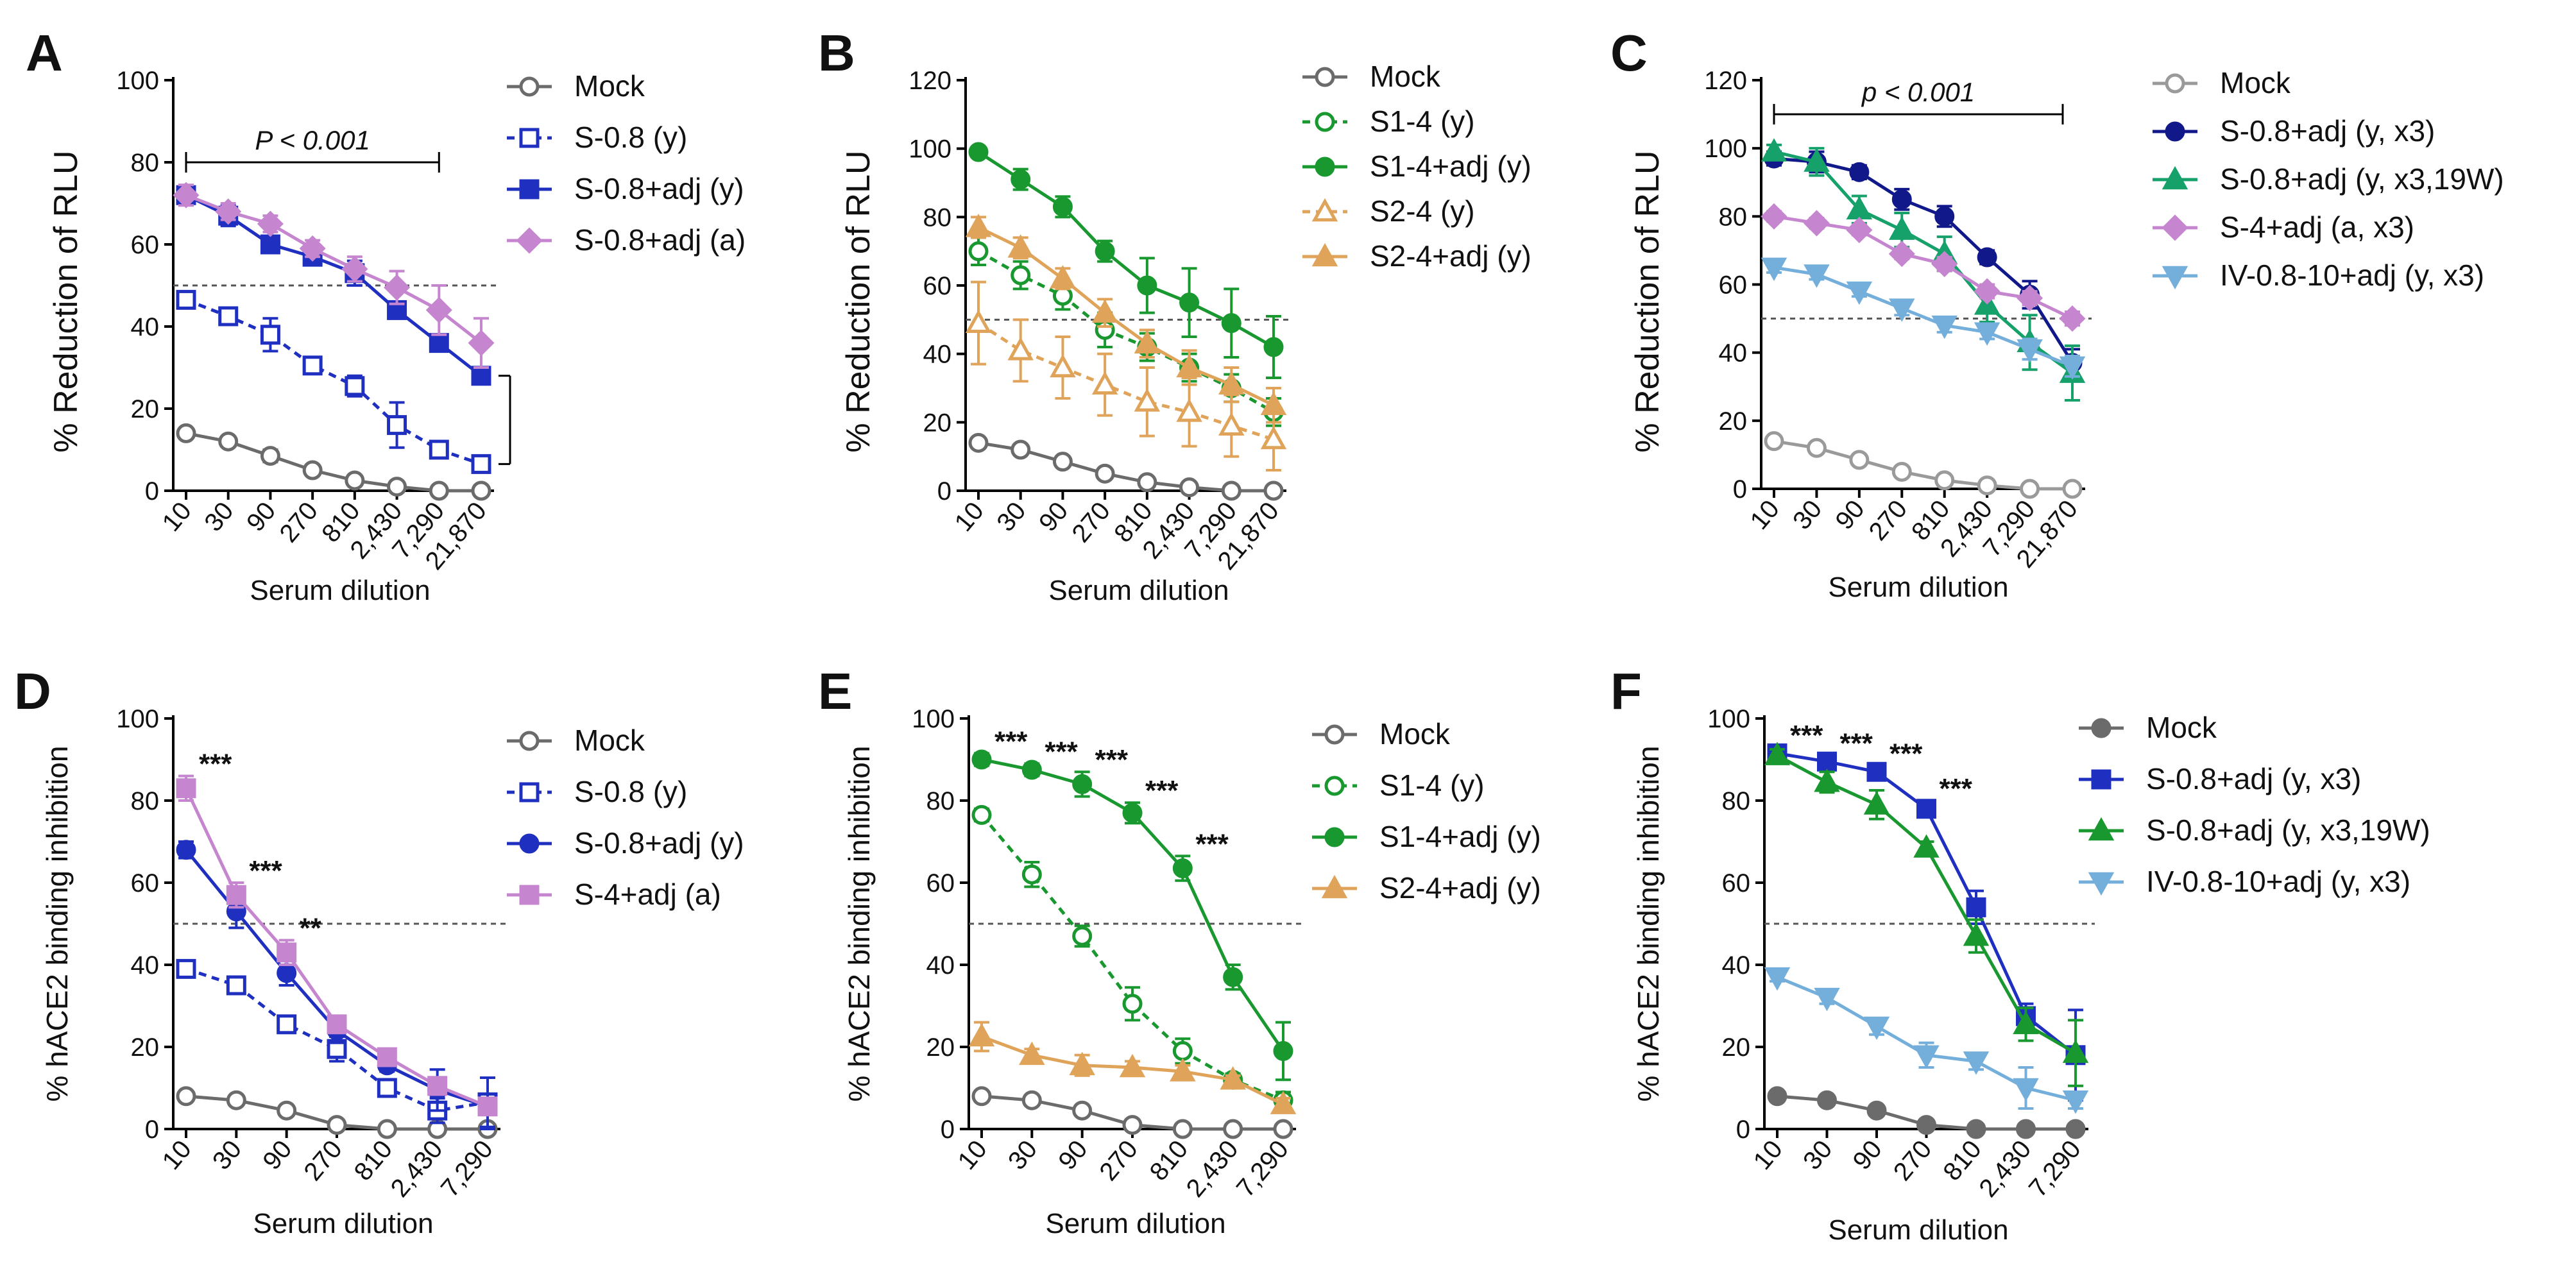  What do you see at coordinates (1138, 591) in the screenshot?
I see `x-axis-label: Serum dilution` at bounding box center [1138, 591].